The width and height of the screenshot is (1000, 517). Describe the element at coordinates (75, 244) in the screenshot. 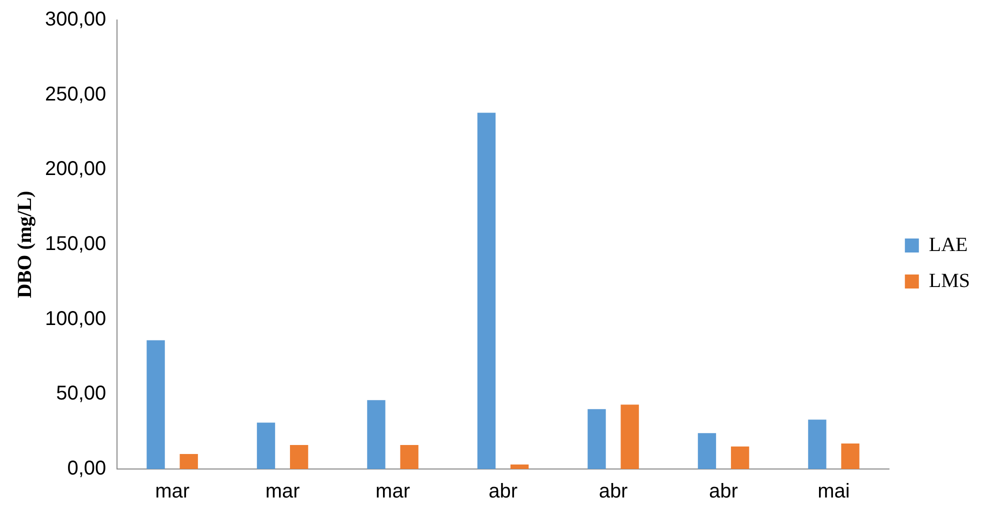

I see `y-tick-label: 150,00` at that location.